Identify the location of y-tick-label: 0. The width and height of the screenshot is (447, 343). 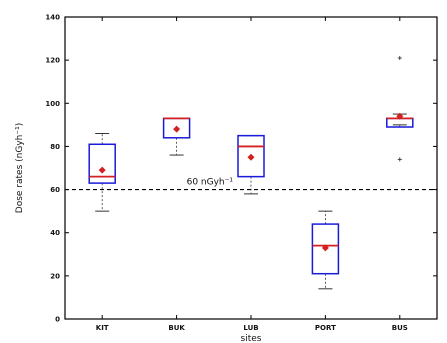
(57, 320).